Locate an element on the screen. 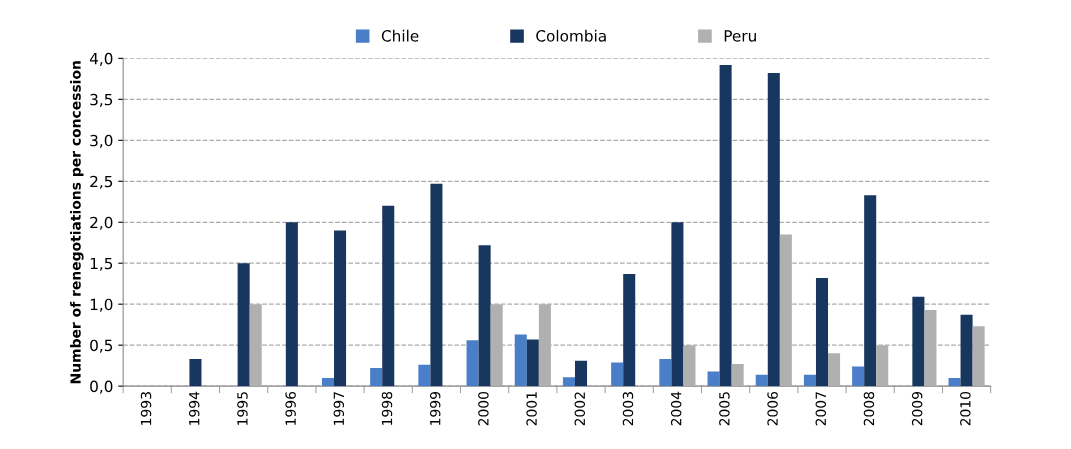 Image resolution: width=1071 pixels, height=449 pixels. x-tick-label: 2002 is located at coordinates (580, 409).